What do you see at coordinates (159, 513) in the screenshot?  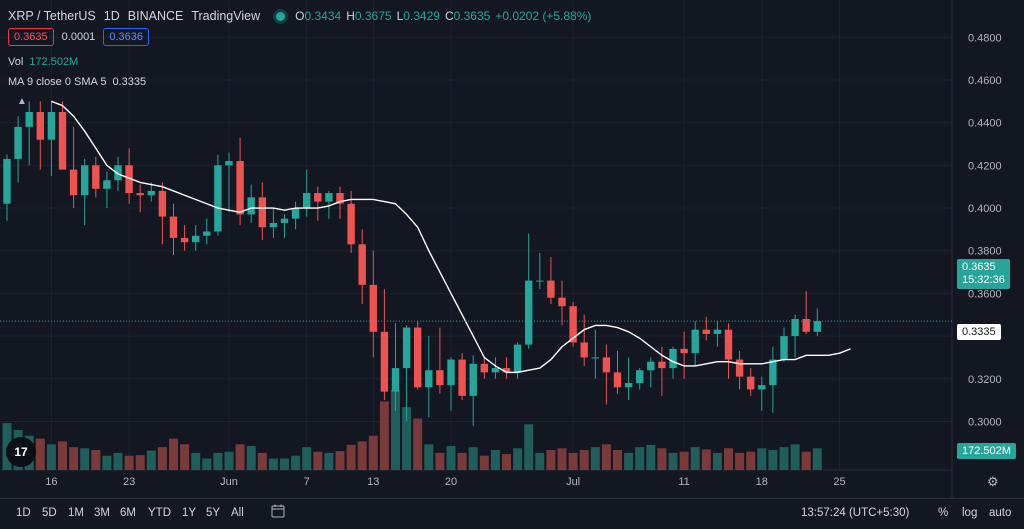 I see `range-ytd-button: YTD` at bounding box center [159, 513].